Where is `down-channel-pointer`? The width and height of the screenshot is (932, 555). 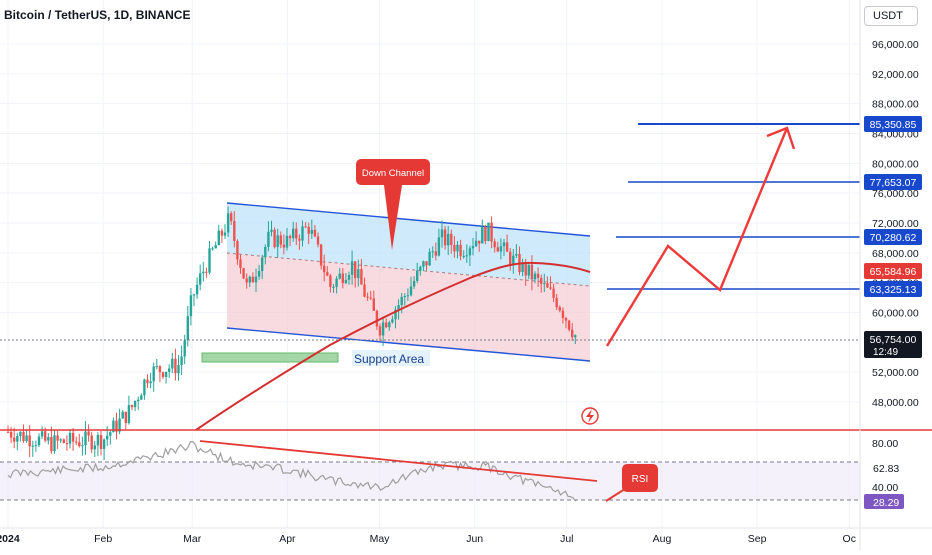 down-channel-pointer is located at coordinates (393, 217).